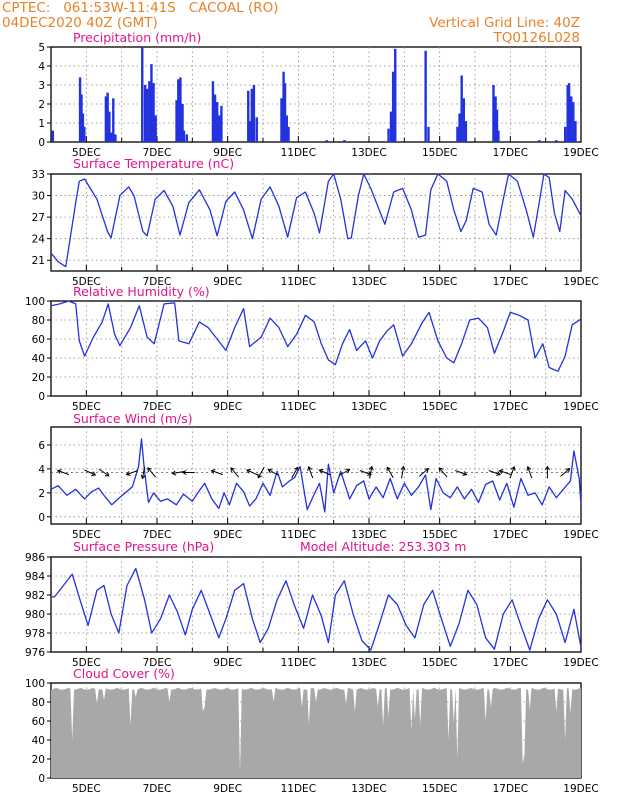 Image resolution: width=618 pixels, height=800 pixels. Describe the element at coordinates (439, 407) in the screenshot. I see `rh-xtick-label: 15DEC` at that location.